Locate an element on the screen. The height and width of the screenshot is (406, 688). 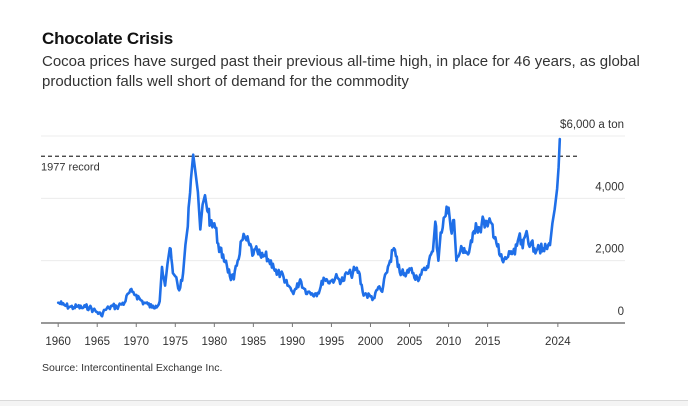
x-tick-label-1970: 1970 is located at coordinates (136, 342).